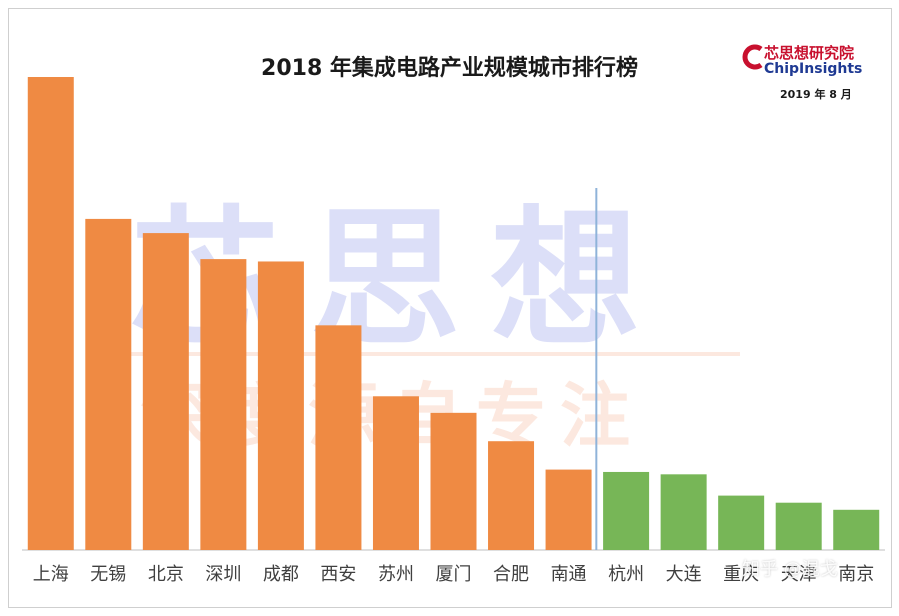  Describe the element at coordinates (396, 574) in the screenshot. I see `x-tick-label-7: 苏州` at that location.